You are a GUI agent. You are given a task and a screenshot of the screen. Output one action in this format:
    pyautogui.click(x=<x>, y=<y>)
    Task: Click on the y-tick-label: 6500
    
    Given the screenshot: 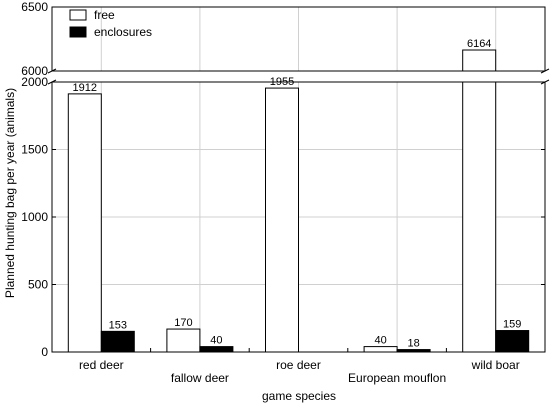 What is the action you would take?
    pyautogui.click(x=34, y=7)
    